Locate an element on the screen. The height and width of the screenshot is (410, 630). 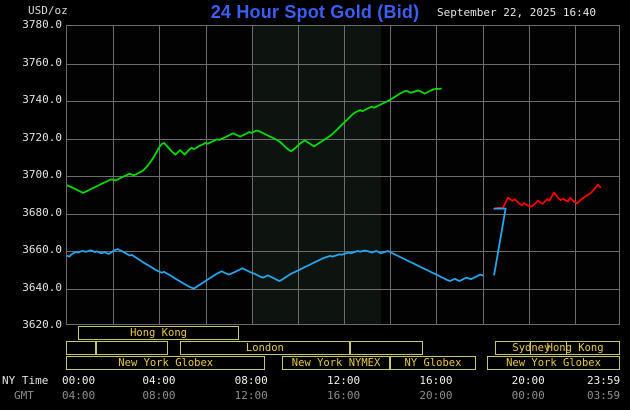
x-axis-ny-tick-label: 16:00 is located at coordinates (436, 380).